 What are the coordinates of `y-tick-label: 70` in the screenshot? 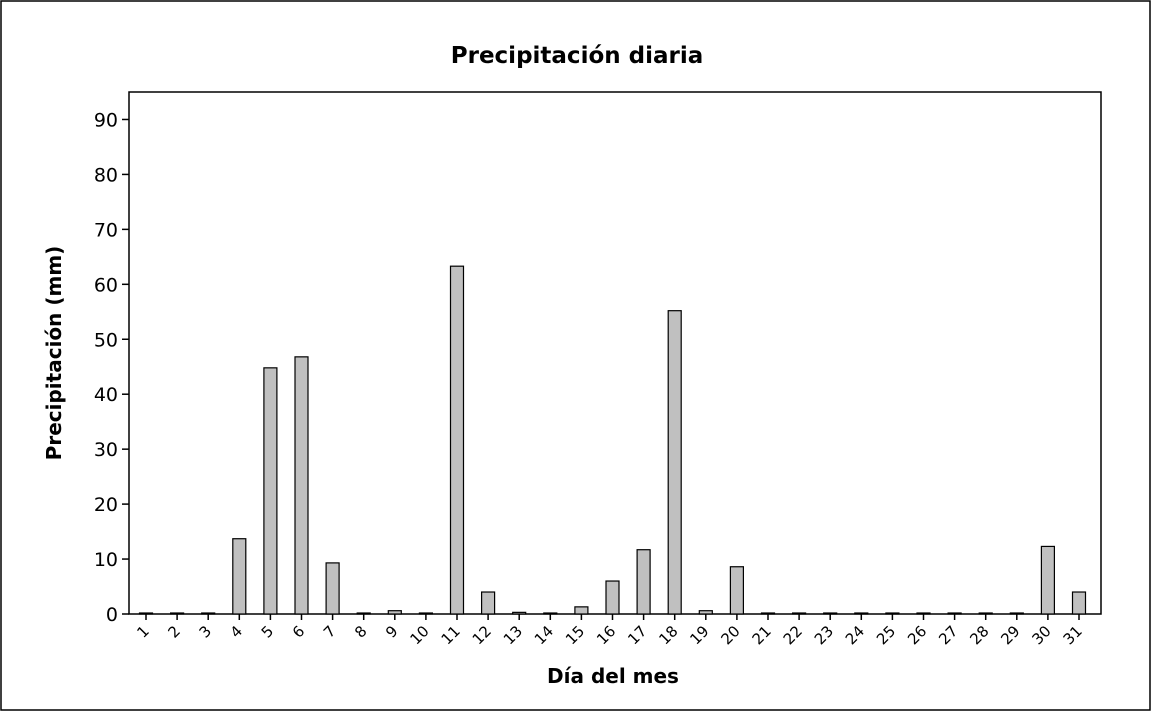 It's located at (106, 230).